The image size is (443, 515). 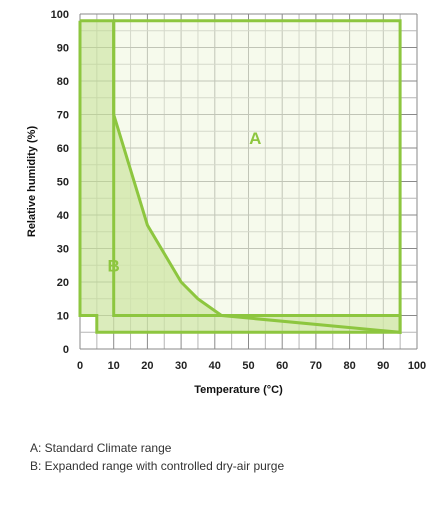 What do you see at coordinates (185, 202) in the screenshot?
I see `region-labels: AB` at bounding box center [185, 202].